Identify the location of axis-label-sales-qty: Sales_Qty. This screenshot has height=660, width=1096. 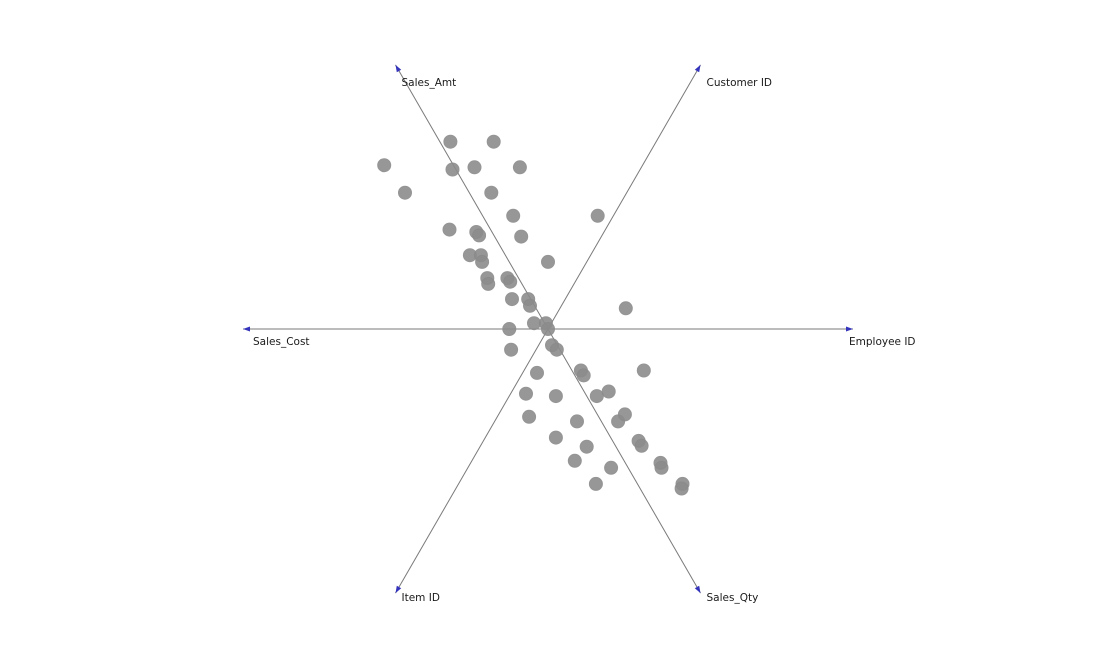
(733, 598).